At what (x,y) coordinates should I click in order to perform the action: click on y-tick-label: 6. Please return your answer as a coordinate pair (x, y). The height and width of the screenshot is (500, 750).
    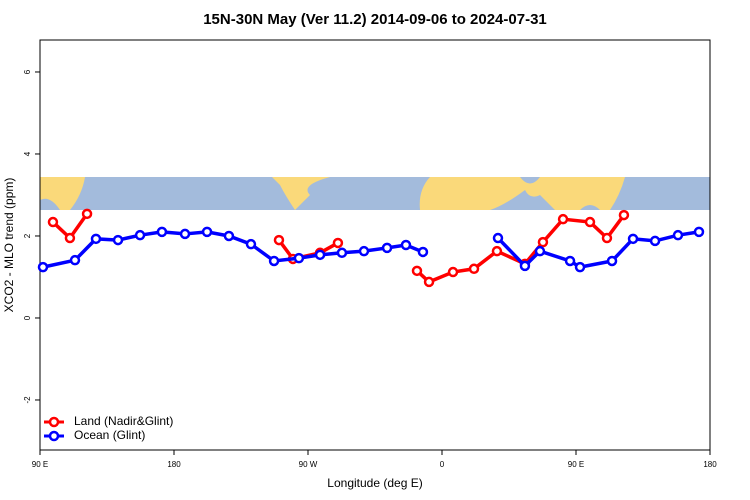
    Looking at the image, I should click on (27, 71).